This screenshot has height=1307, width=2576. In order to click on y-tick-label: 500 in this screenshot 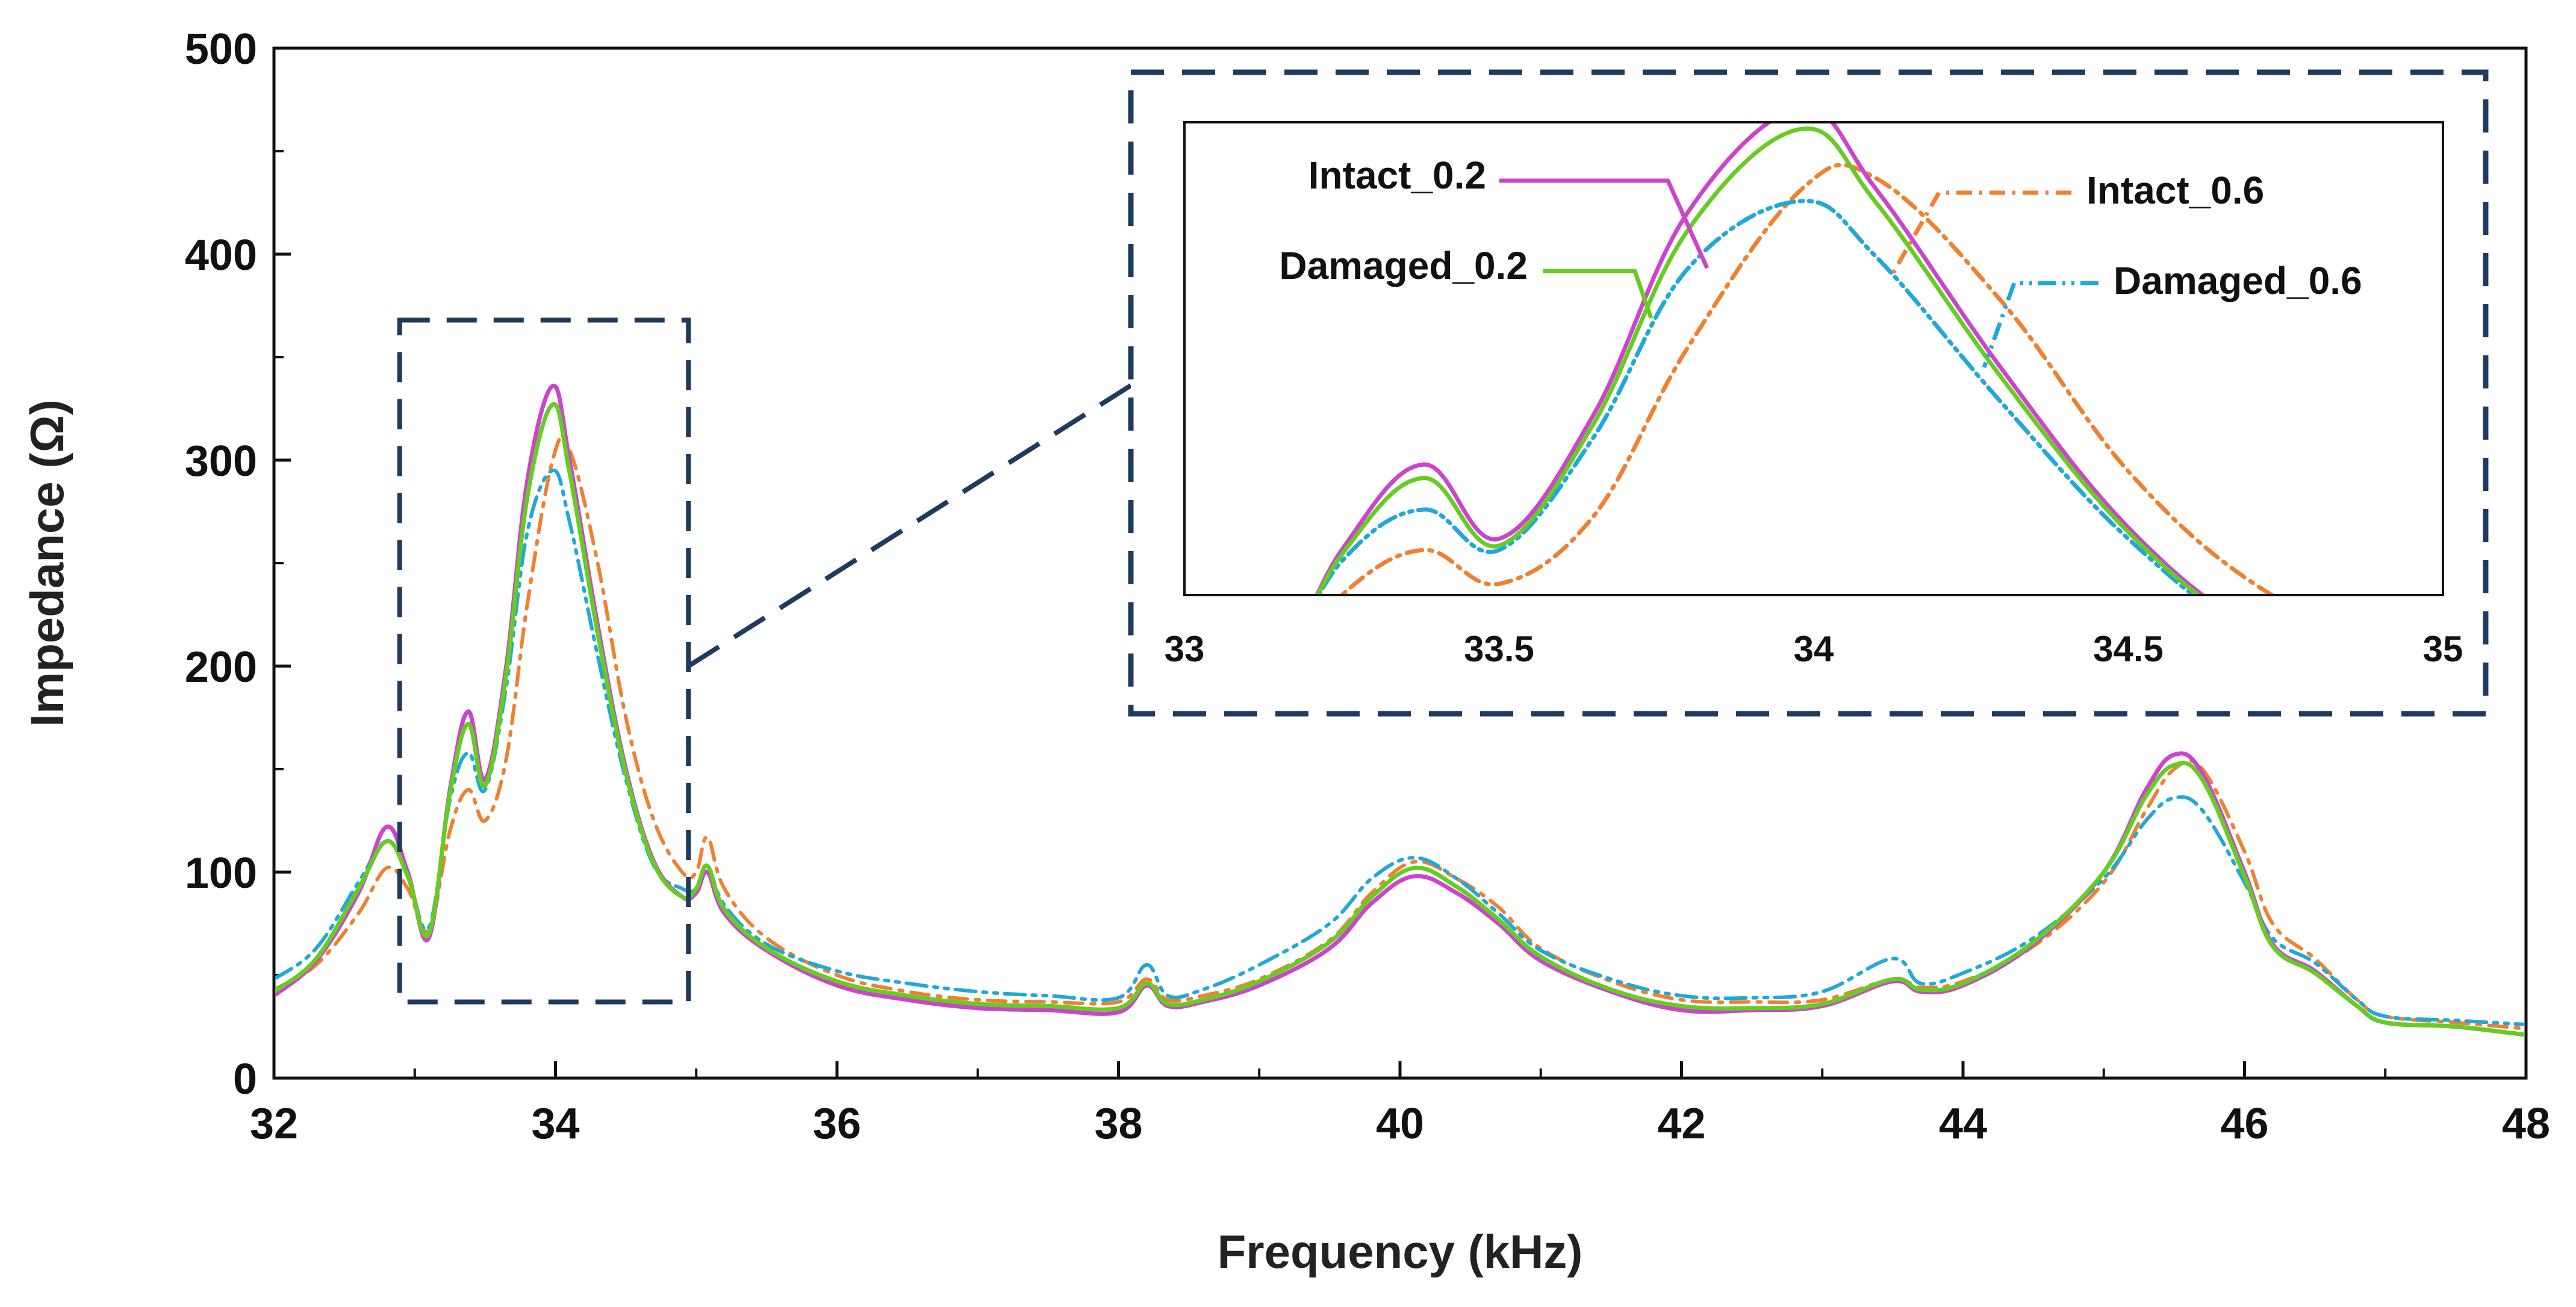, I will do `click(221, 49)`.